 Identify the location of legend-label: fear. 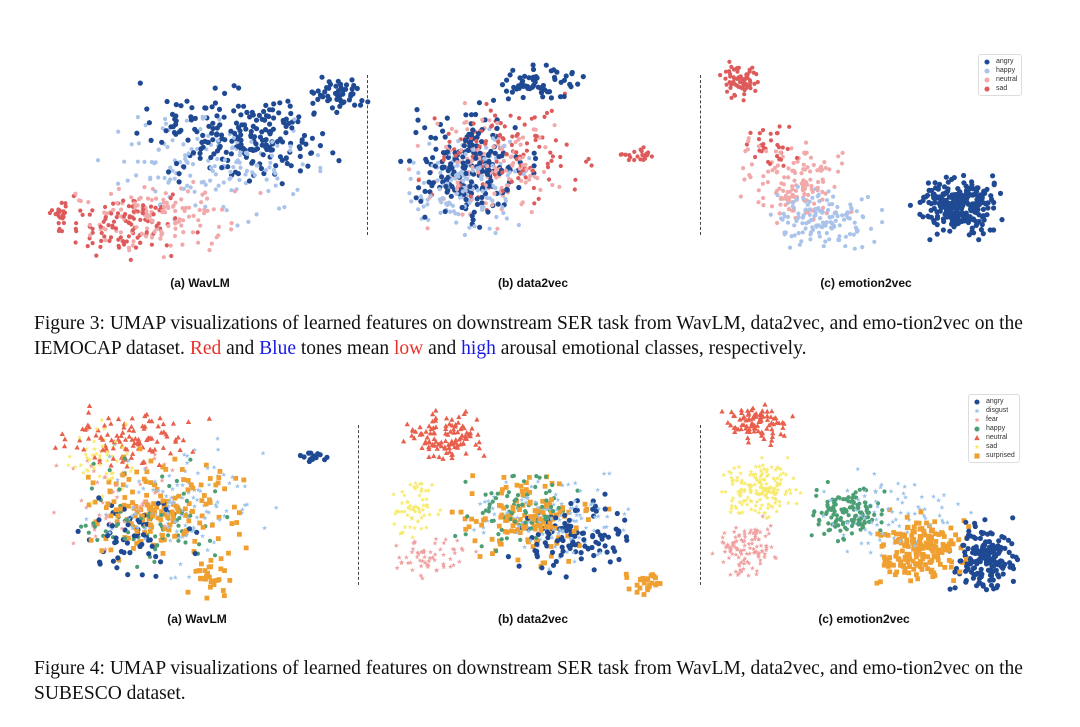
(992, 419).